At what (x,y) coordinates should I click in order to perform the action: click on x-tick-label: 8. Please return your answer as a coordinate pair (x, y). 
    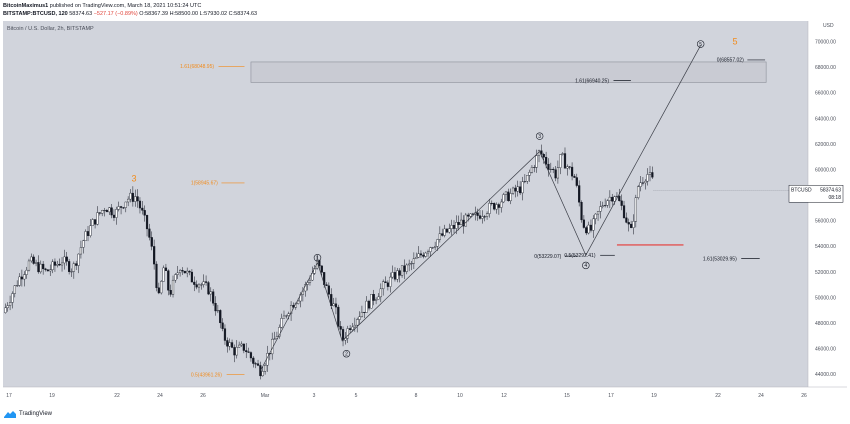
    Looking at the image, I should click on (416, 396).